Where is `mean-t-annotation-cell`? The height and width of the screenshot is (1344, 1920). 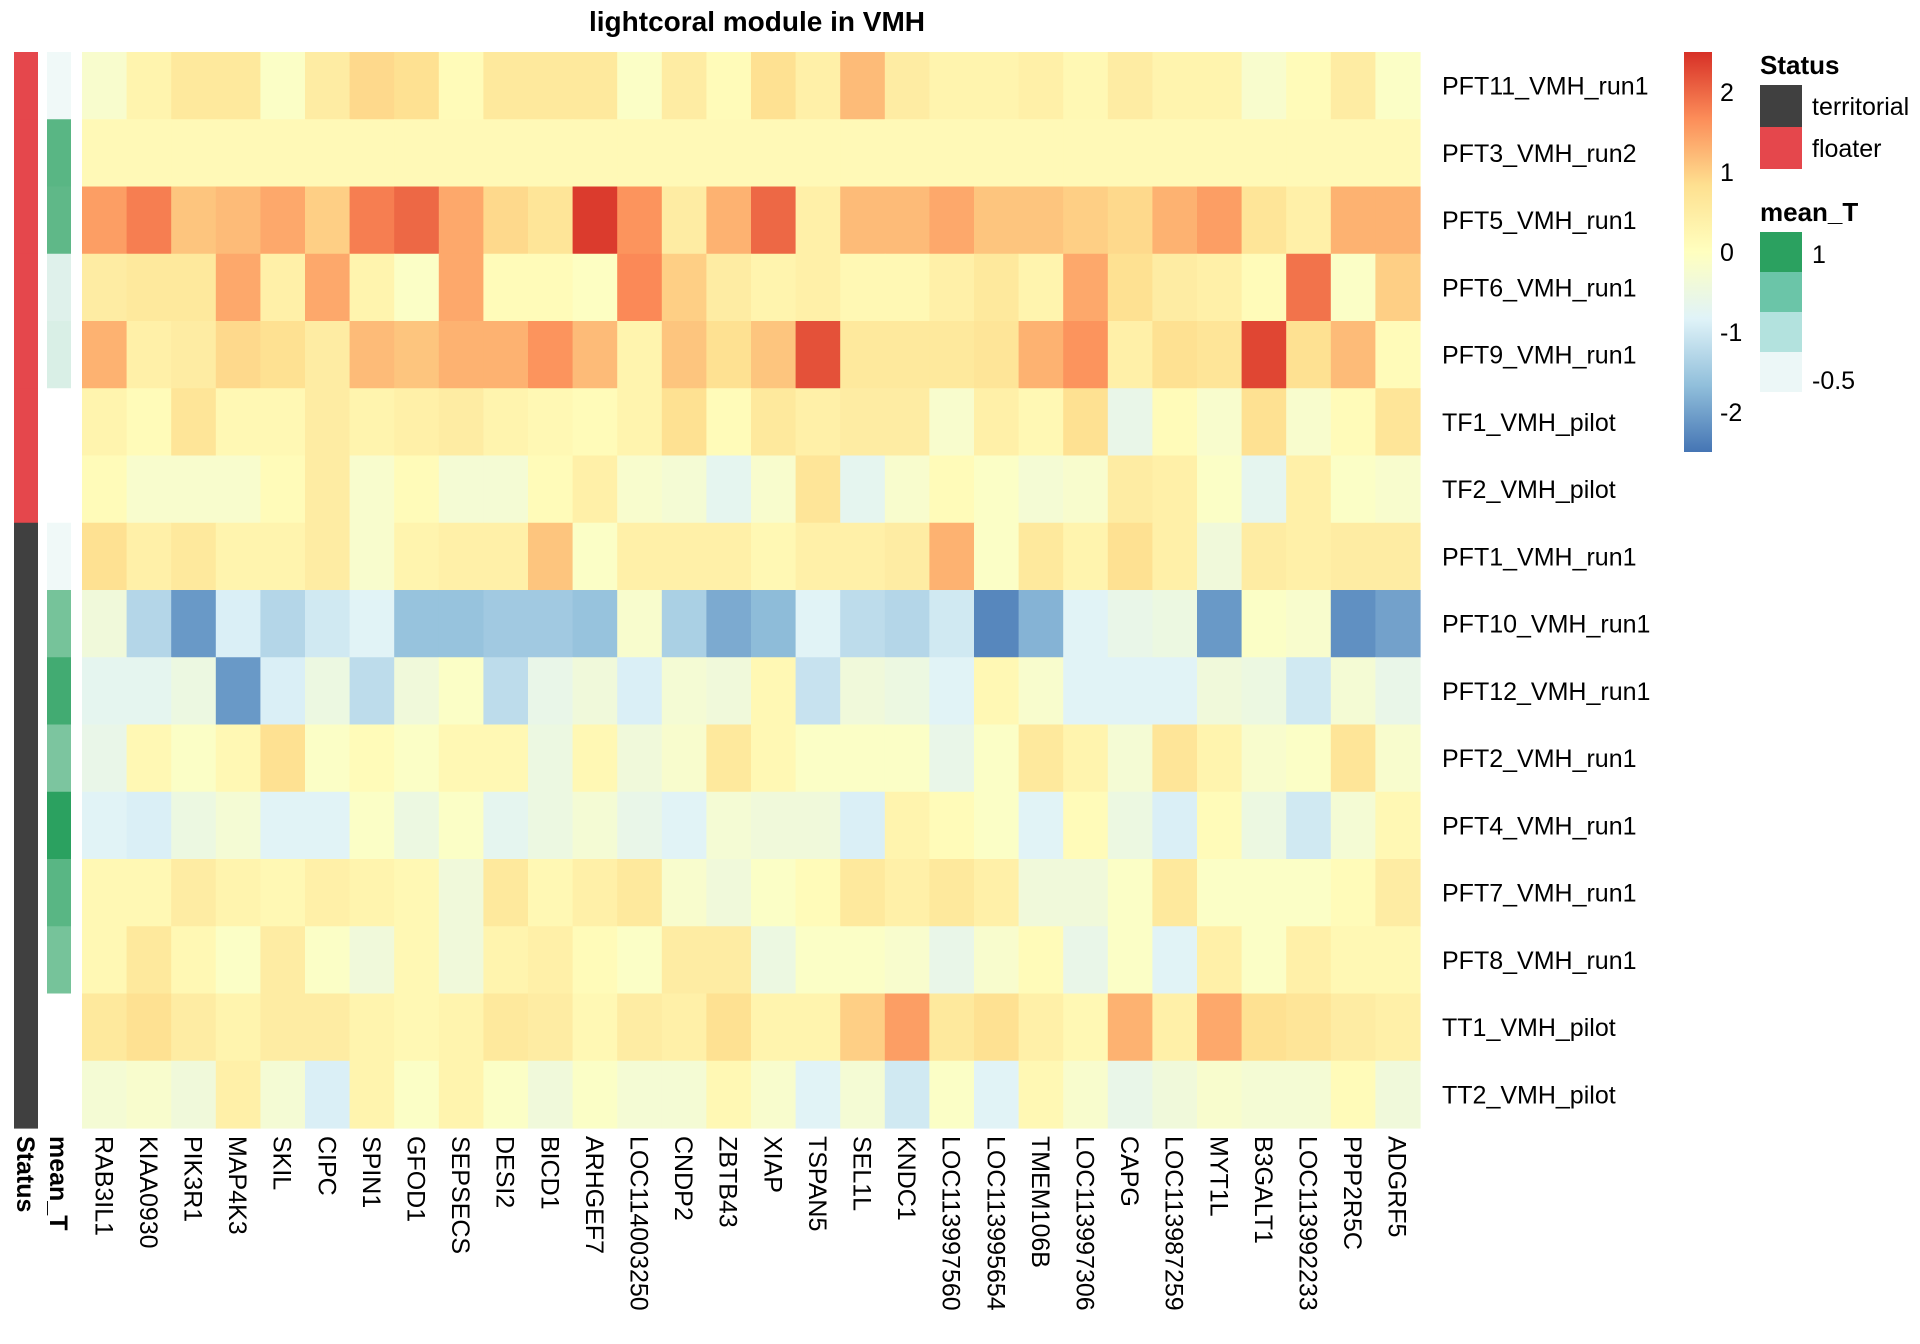 mean-t-annotation-cell is located at coordinates (59, 624).